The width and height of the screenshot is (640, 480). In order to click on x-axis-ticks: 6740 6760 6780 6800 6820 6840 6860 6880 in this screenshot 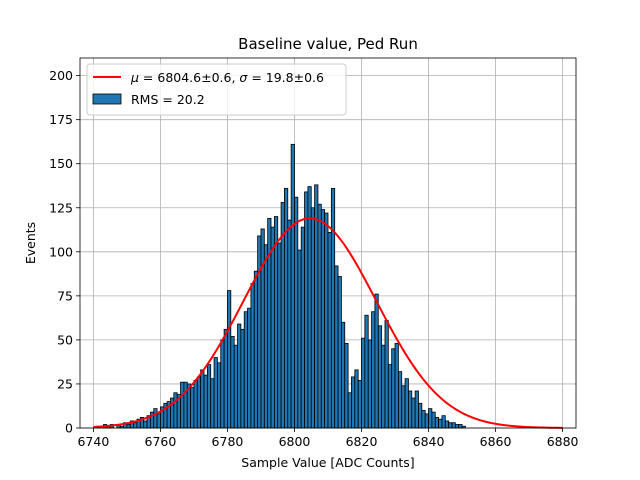, I will do `click(328, 438)`.